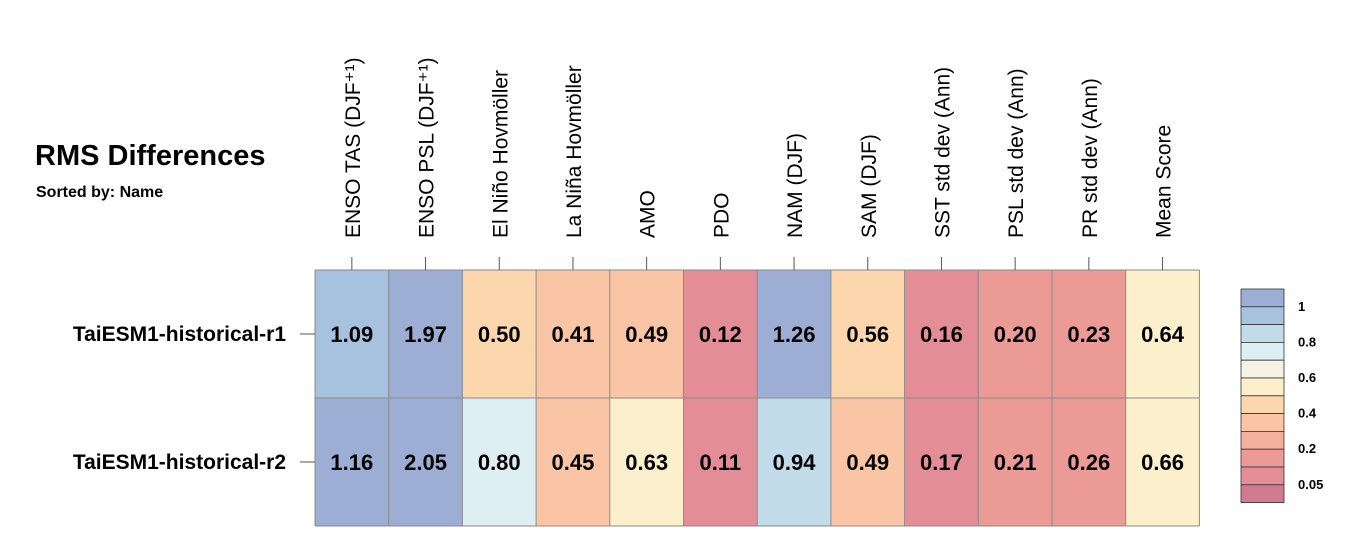 Image resolution: width=1345 pixels, height=552 pixels. What do you see at coordinates (427, 147) in the screenshot?
I see `column-header: ENSO PSL (DJF⁺¹)` at bounding box center [427, 147].